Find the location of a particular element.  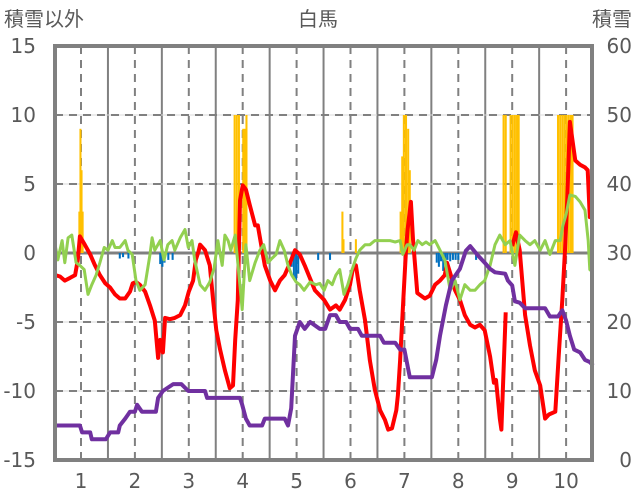

x-tick-label: 5 is located at coordinates (296, 481).